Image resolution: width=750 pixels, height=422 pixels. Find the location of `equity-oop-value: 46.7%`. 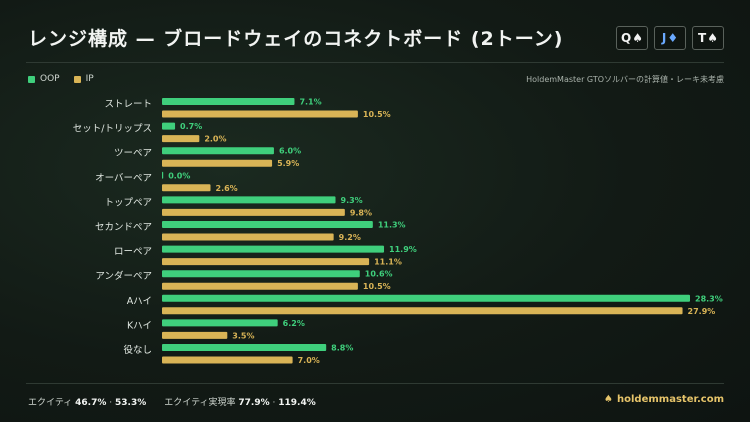

equity-oop-value: 46.7% is located at coordinates (91, 403).